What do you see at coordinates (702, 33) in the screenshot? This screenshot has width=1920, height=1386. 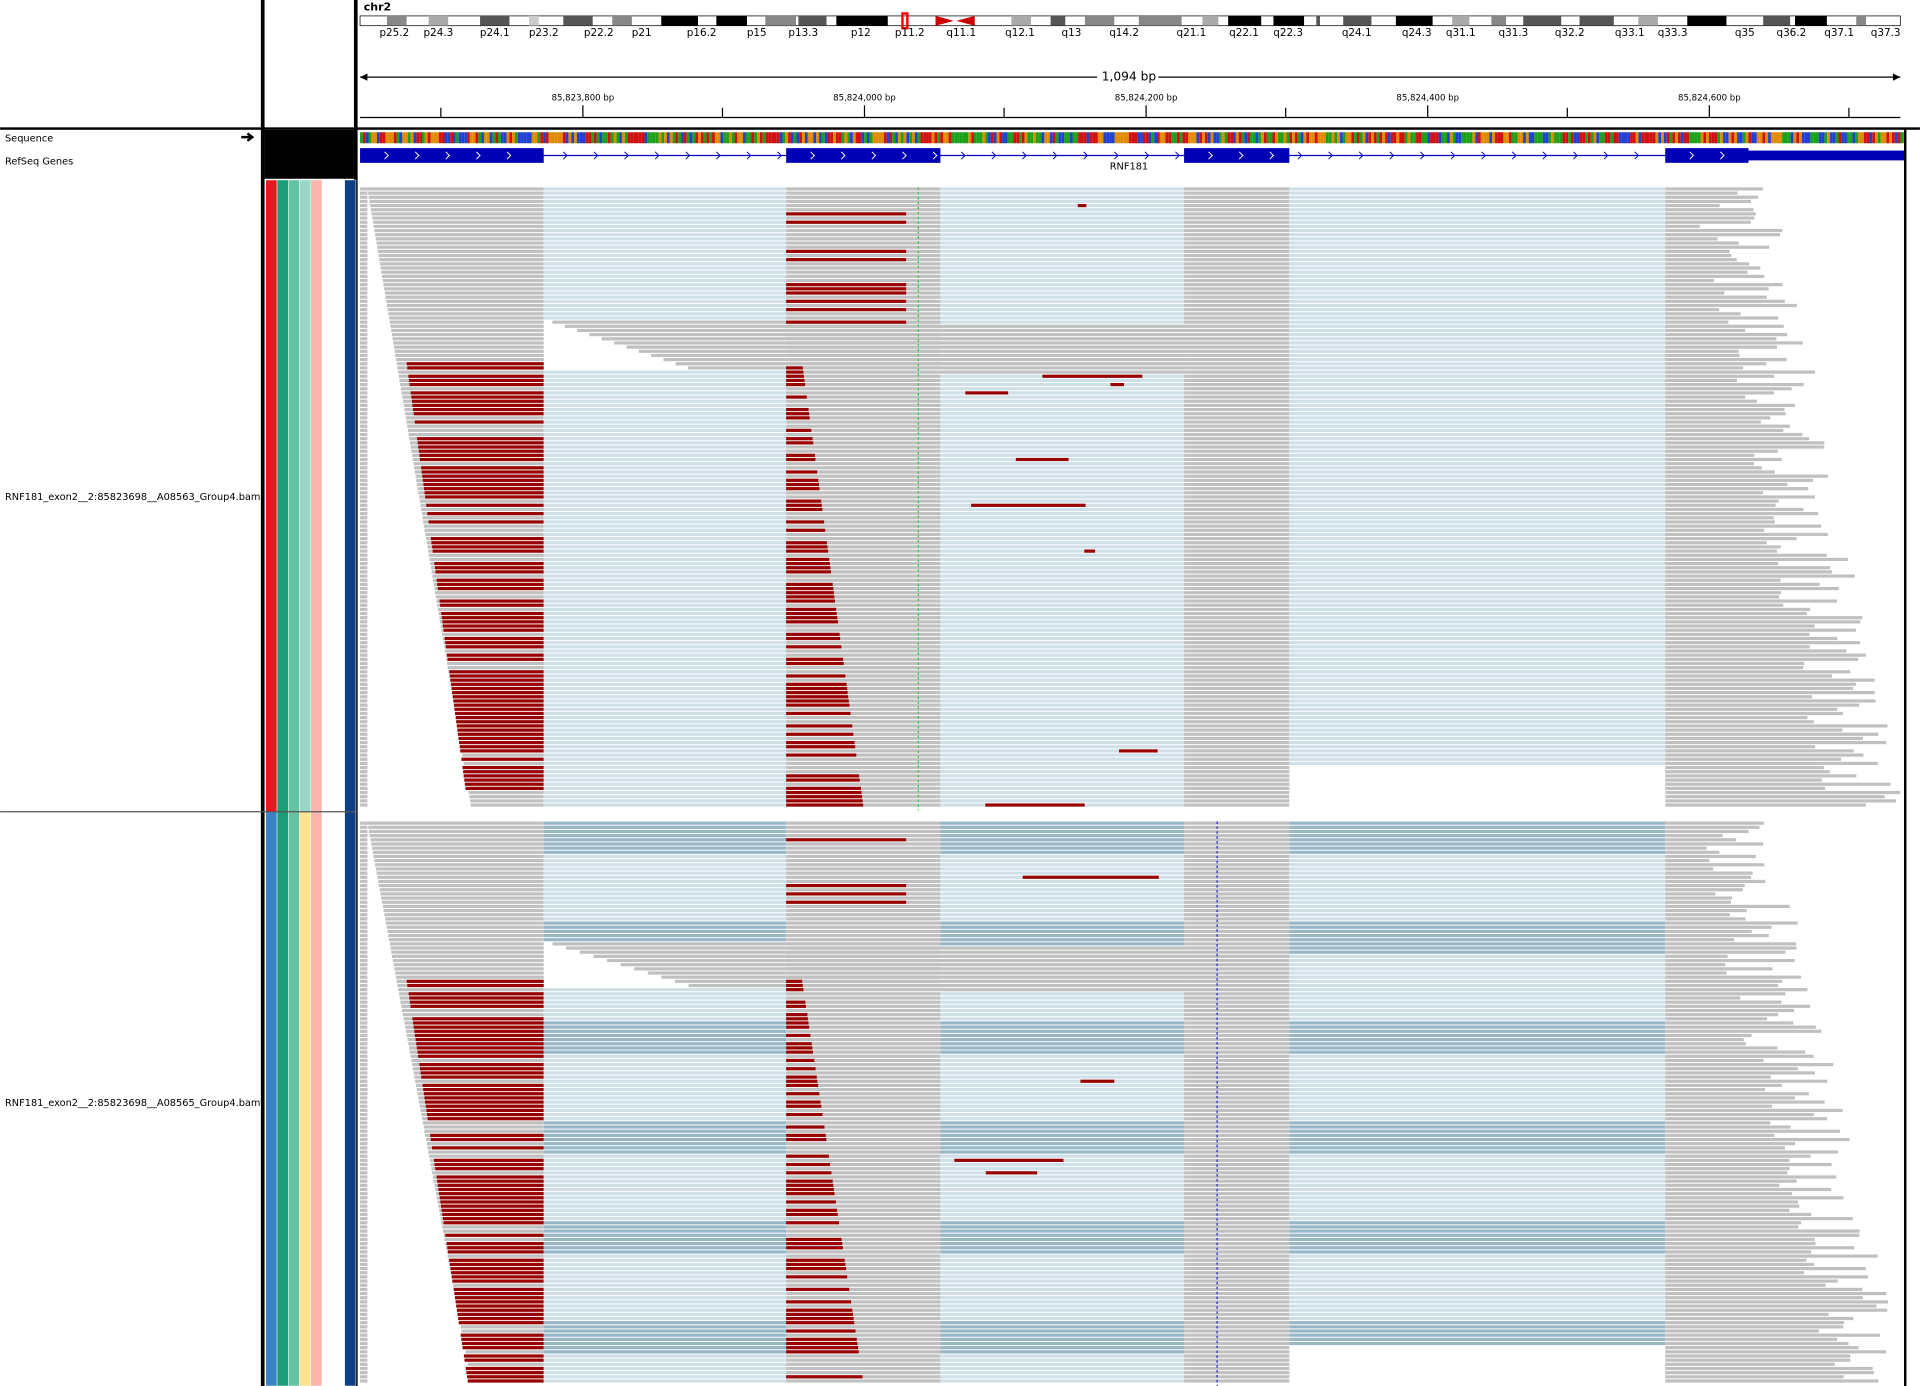 I see `cytoband-label: p16.2` at bounding box center [702, 33].